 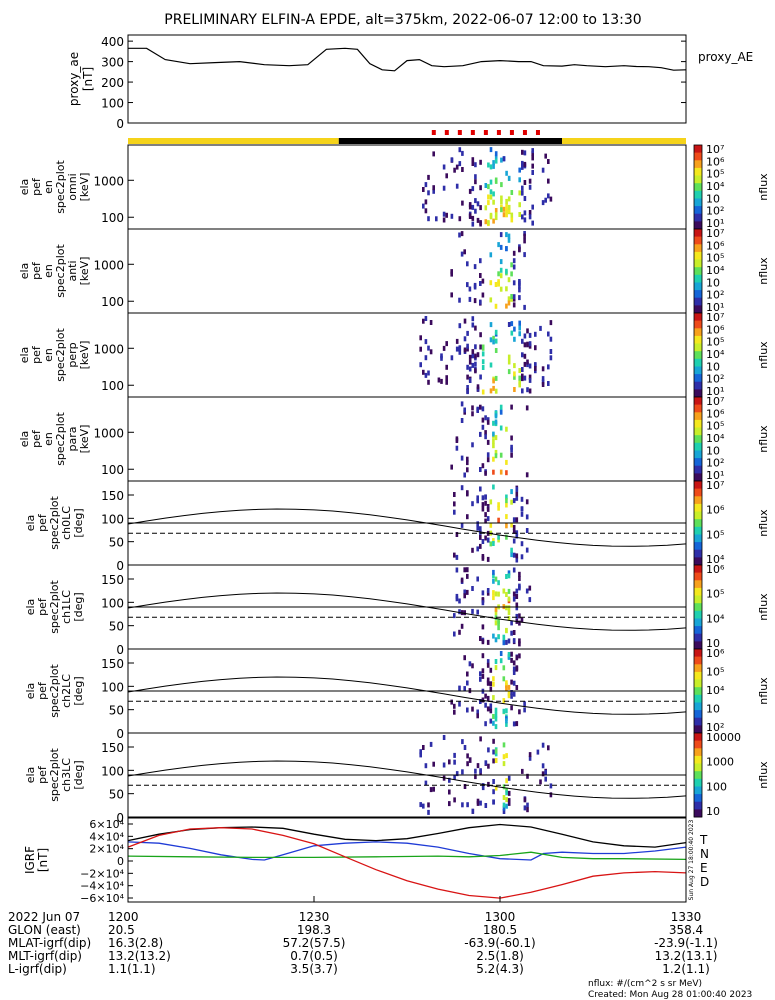 What do you see at coordinates (116, 795) in the screenshot?
I see `ytick-label: 50` at bounding box center [116, 795].